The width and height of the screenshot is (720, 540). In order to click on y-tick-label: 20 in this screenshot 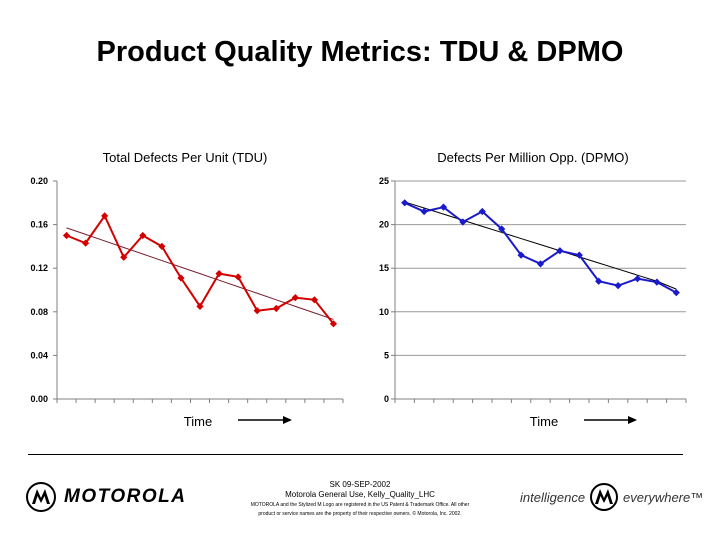, I will do `click(384, 225)`.